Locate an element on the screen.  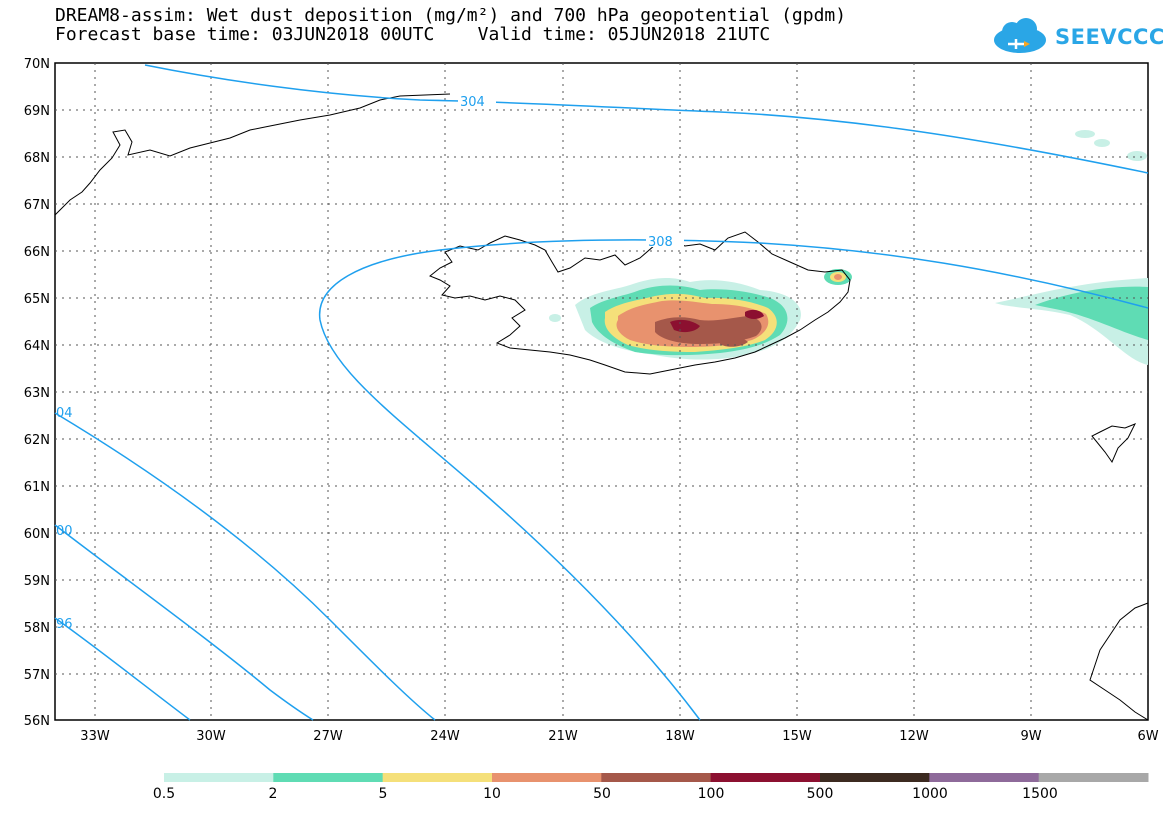
legend-colorbar is located at coordinates (656, 777).